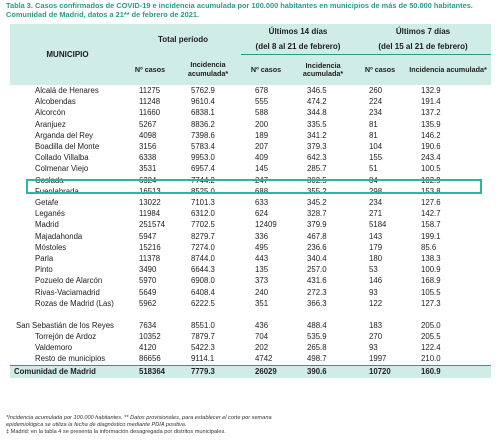 The image size is (501, 443). I want to click on cell-7d-incidence: 191.4, so click(431, 102).